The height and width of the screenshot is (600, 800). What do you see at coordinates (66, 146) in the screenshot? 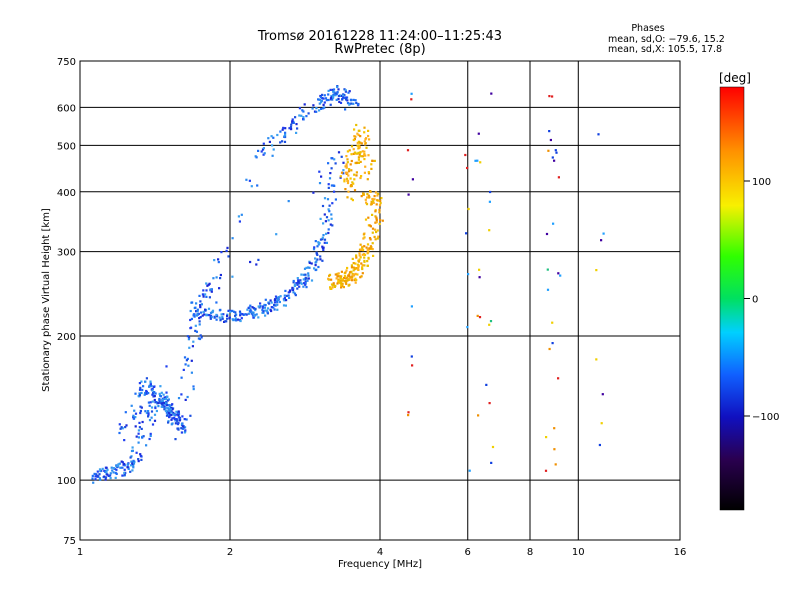
I see `y-tick-label: 500` at bounding box center [66, 146].